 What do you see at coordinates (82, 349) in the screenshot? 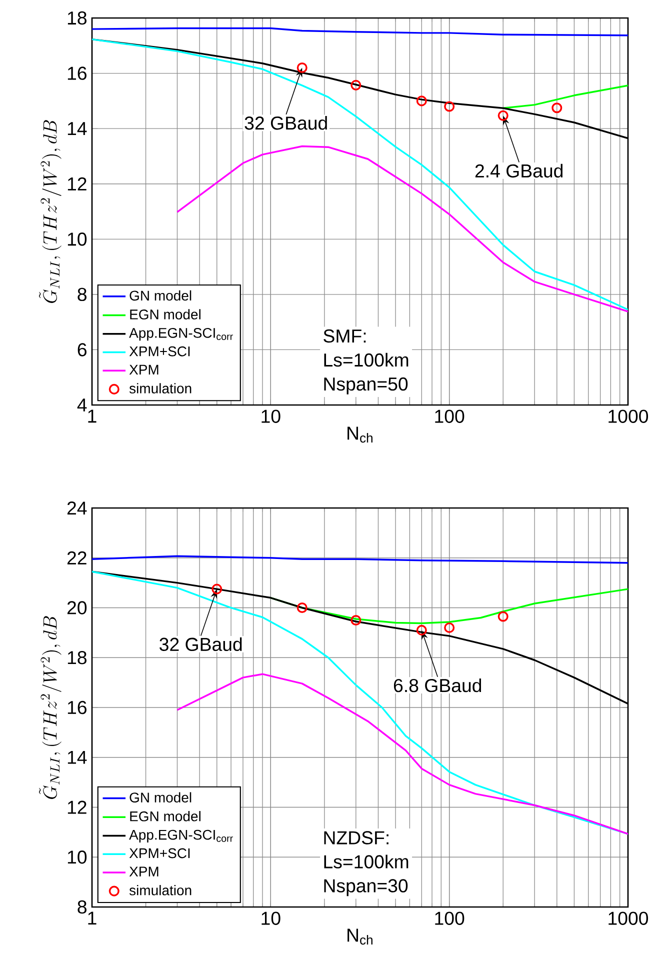
I see `y-tick-label: 6` at bounding box center [82, 349].